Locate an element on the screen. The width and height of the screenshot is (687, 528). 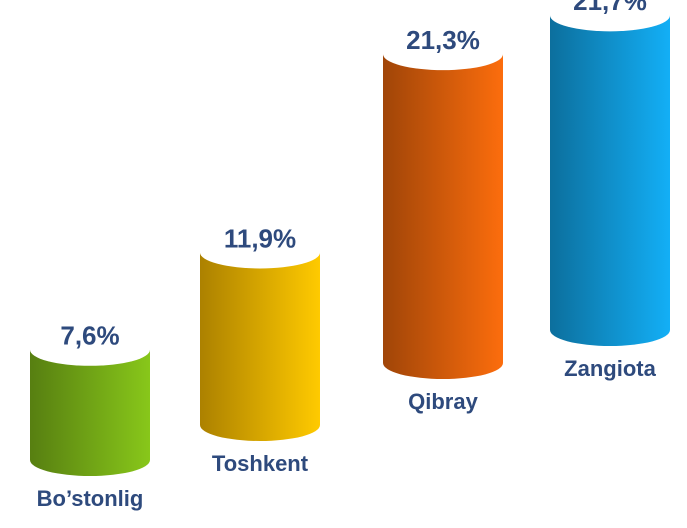
value-label: 21,3% is located at coordinates (443, 40).